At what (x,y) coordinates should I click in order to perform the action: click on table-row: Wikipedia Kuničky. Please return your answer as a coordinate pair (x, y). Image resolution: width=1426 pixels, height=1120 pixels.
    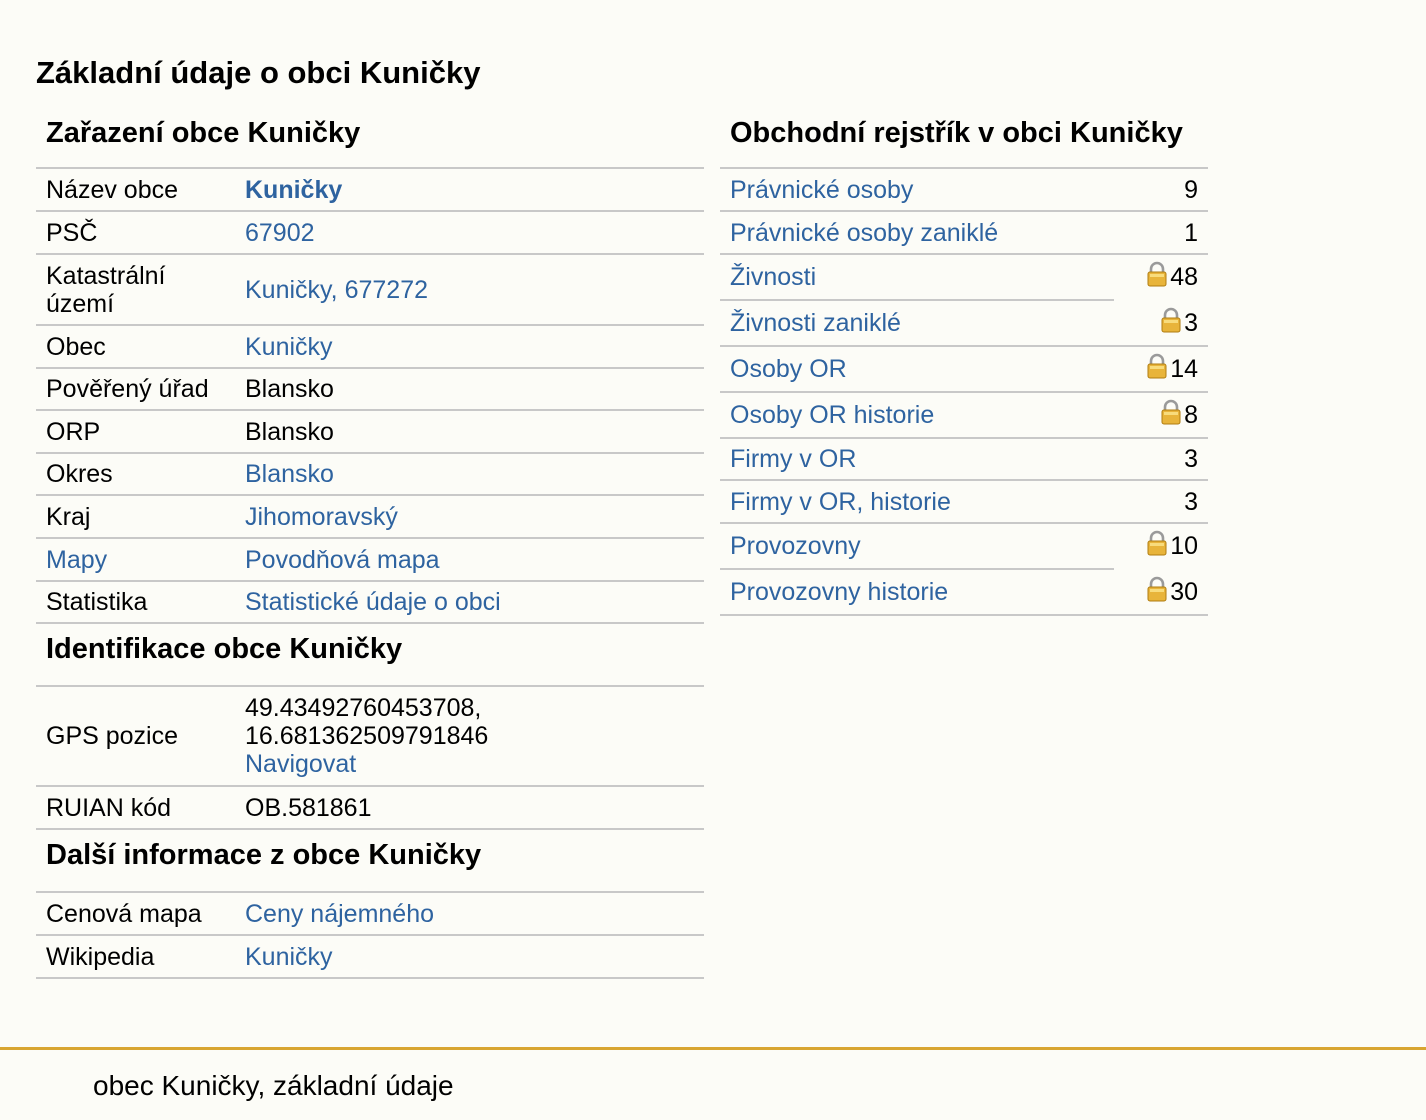
    Looking at the image, I should click on (370, 957).